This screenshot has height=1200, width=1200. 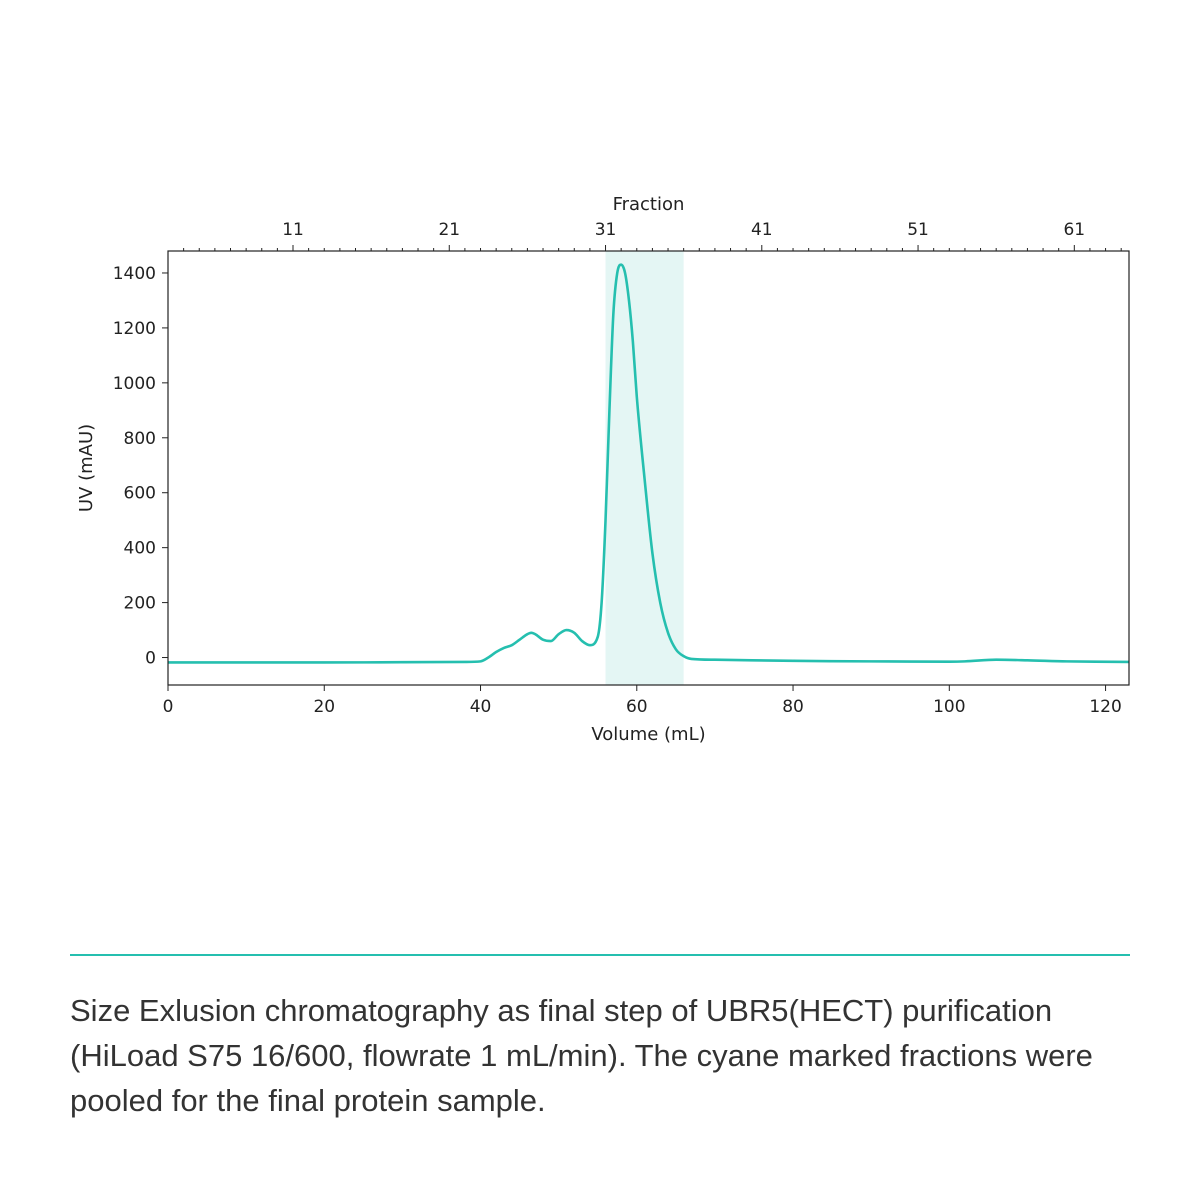 What do you see at coordinates (134, 329) in the screenshot?
I see `y-tick-label: 1200` at bounding box center [134, 329].